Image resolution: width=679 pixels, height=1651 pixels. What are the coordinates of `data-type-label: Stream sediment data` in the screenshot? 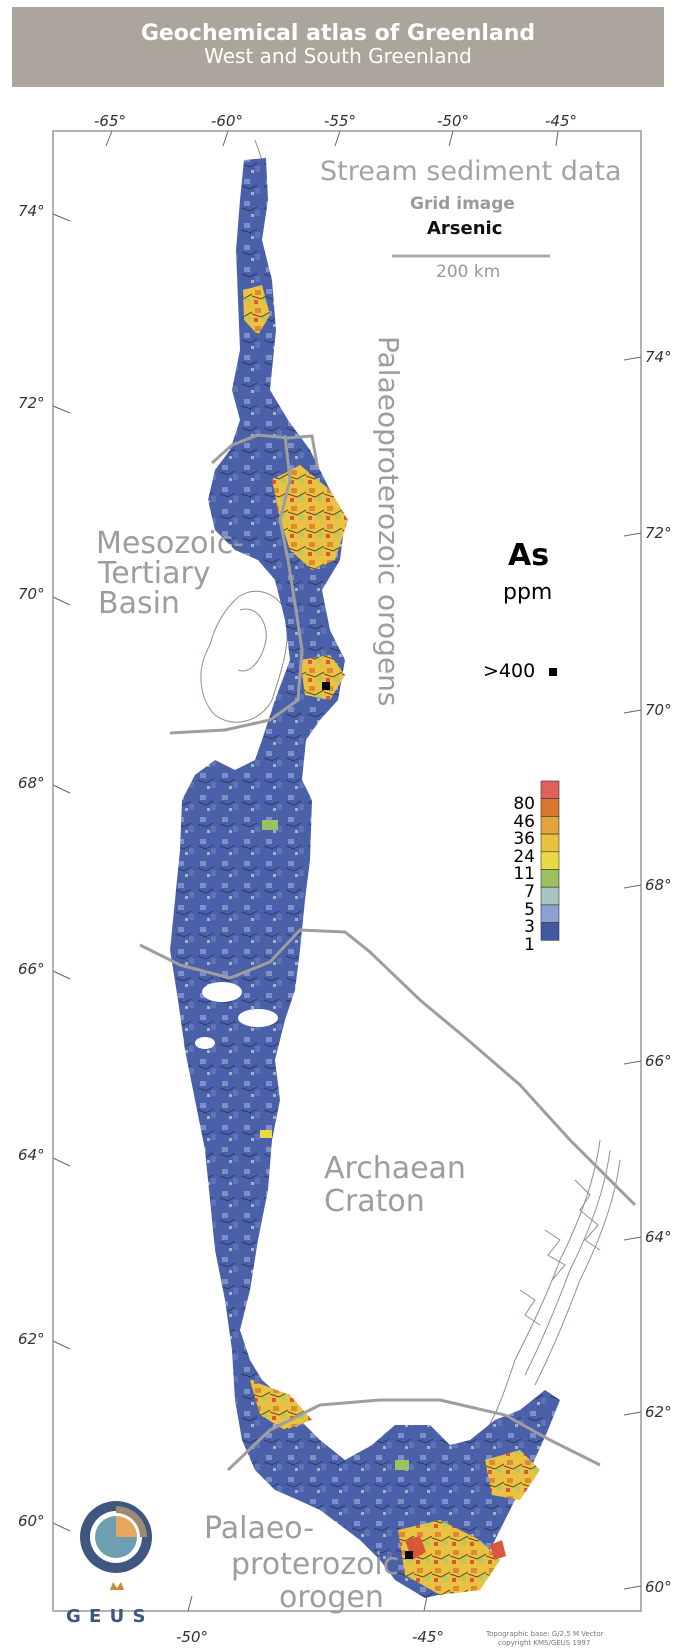 It's located at (471, 171).